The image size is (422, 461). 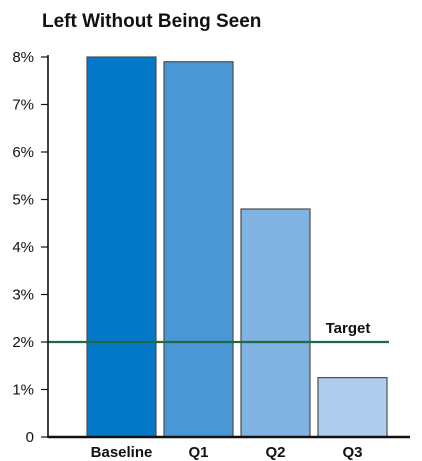 I want to click on y-tick-label: 5%, so click(x=23, y=200).